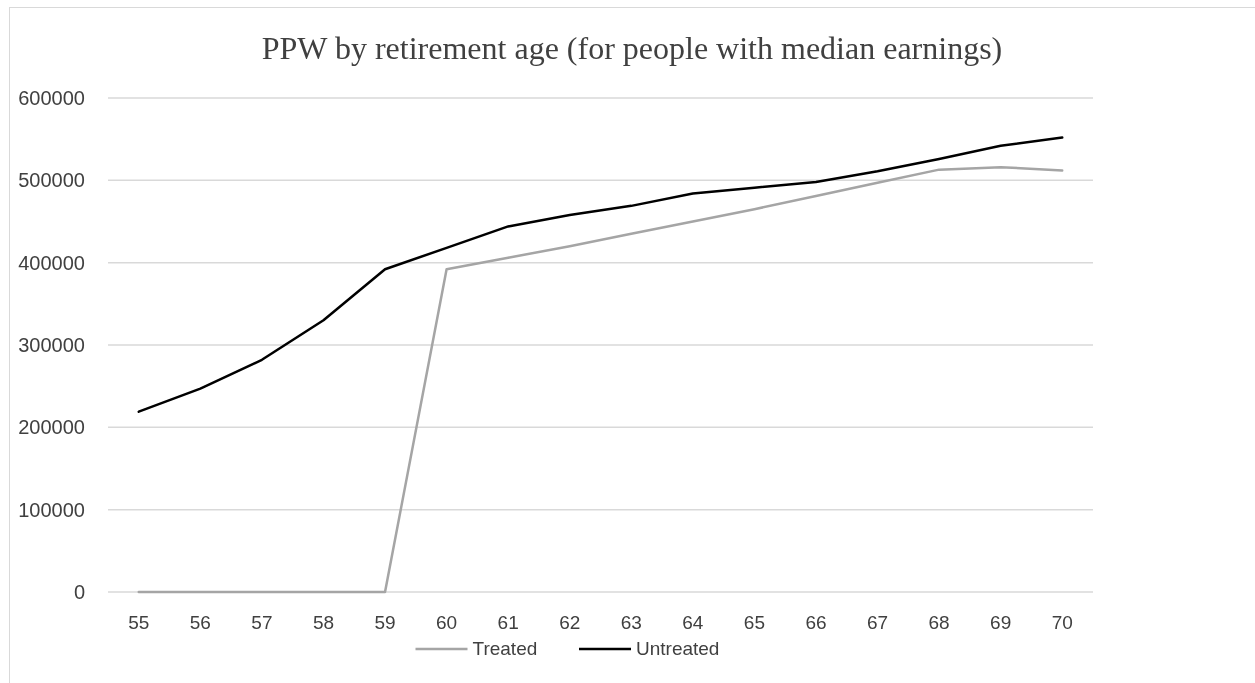 This screenshot has height=683, width=1255. Describe the element at coordinates (1001, 622) in the screenshot. I see `x-tick-label: 69` at that location.